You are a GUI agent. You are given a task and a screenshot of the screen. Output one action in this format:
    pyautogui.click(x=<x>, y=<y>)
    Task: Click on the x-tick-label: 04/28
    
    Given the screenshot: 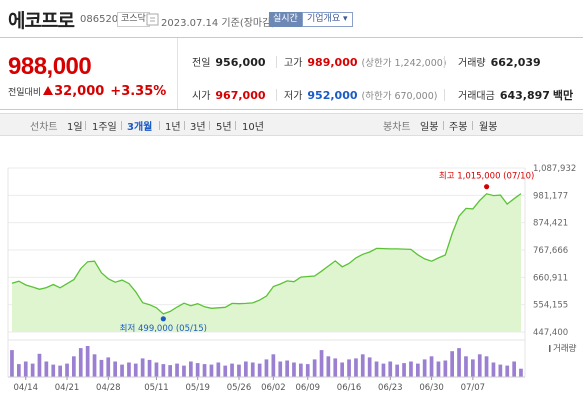 What is the action you would take?
    pyautogui.click(x=108, y=388)
    